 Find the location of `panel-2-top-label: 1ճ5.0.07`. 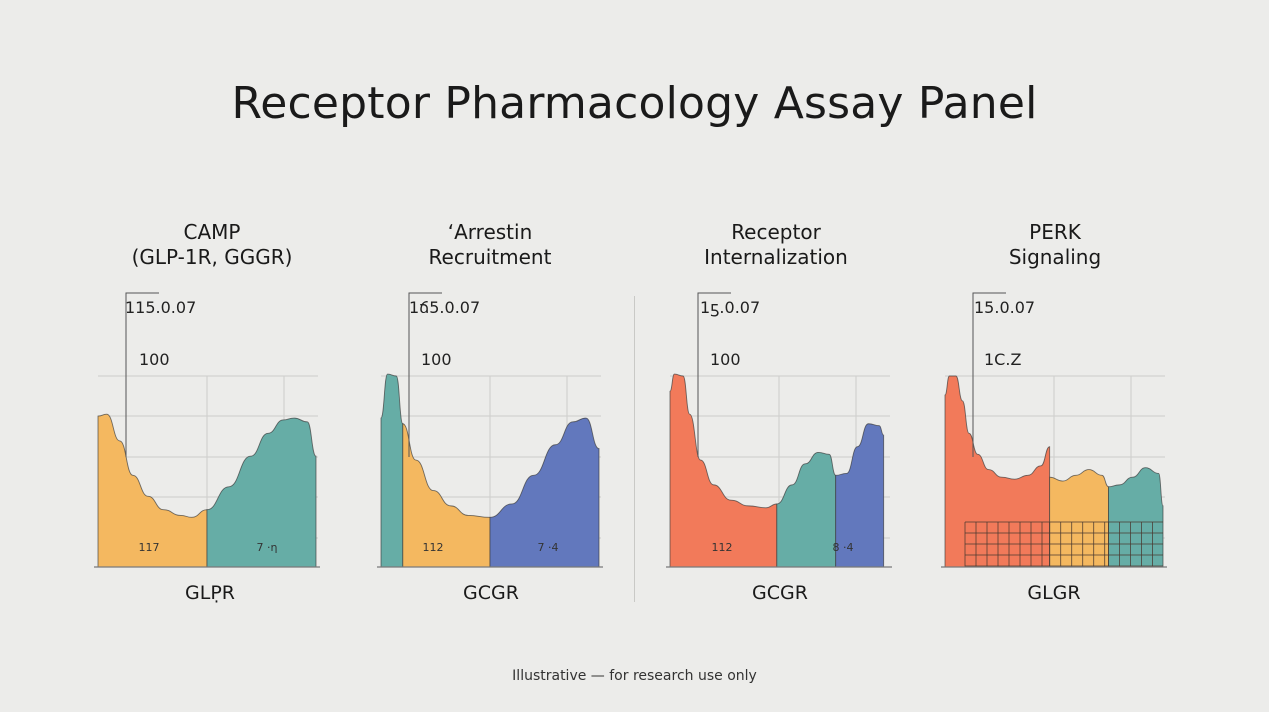

panel-2-top-label: 1ճ5.0.07 is located at coordinates (445, 307).